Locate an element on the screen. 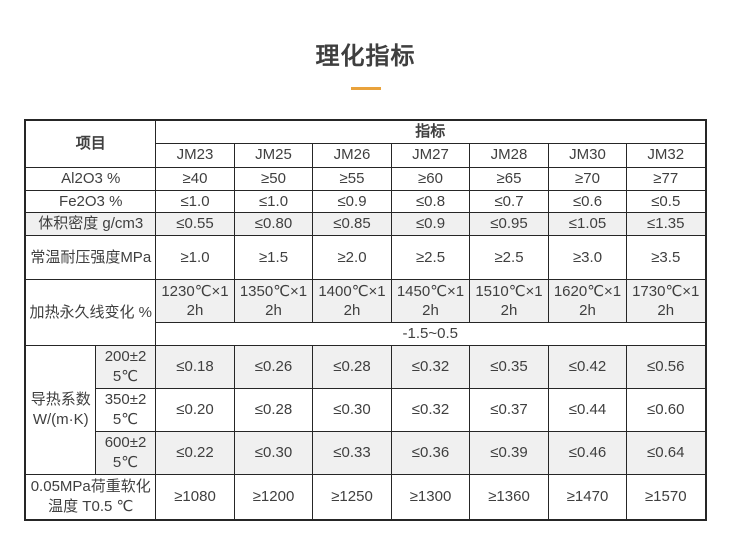  value-cell: ≥1360 is located at coordinates (509, 497).